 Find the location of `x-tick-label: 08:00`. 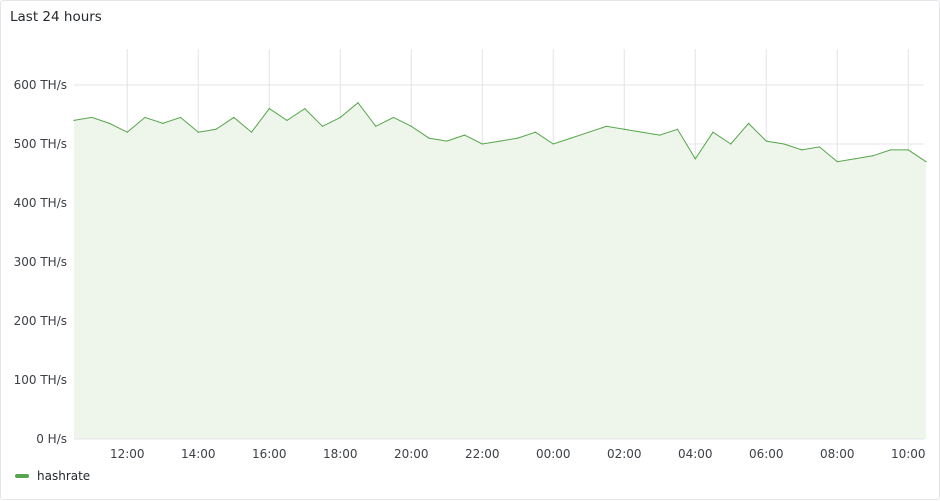

x-tick-label: 08:00 is located at coordinates (837, 454).